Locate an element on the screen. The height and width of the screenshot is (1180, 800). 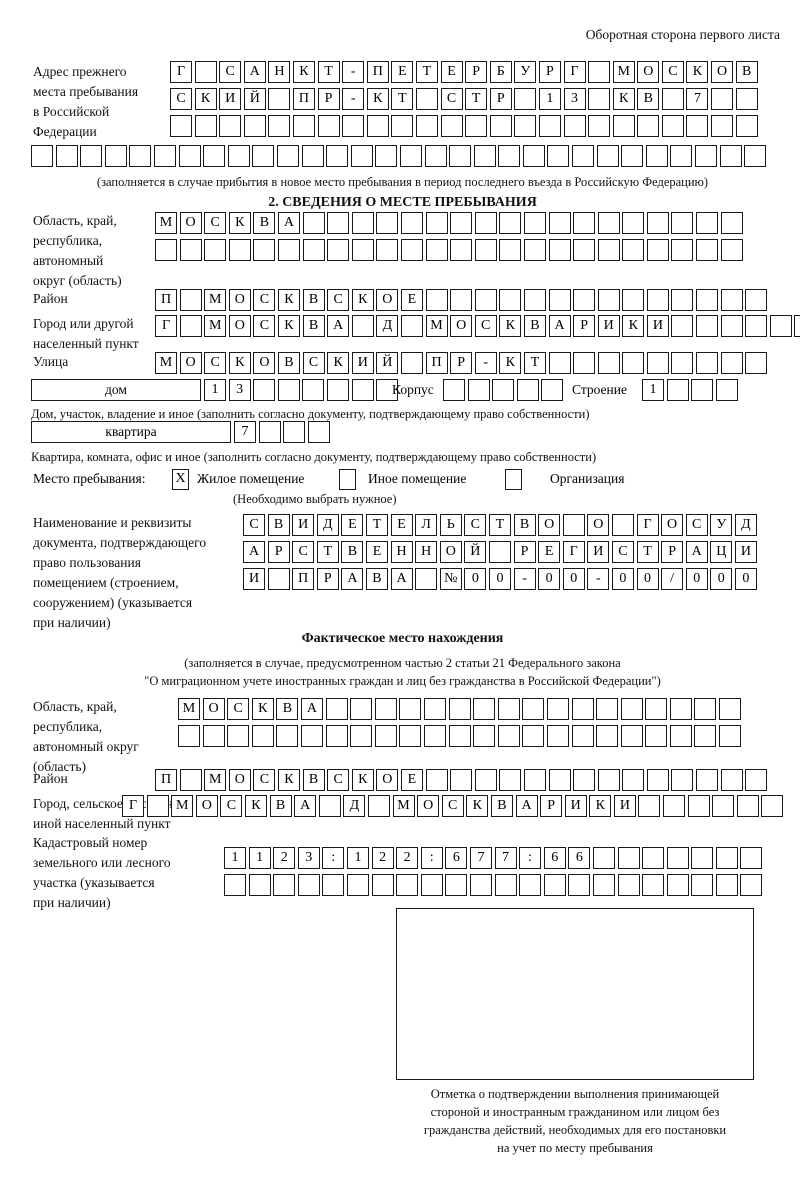
previous-address-row-2-cell-3: И is located at coordinates (230, 99).